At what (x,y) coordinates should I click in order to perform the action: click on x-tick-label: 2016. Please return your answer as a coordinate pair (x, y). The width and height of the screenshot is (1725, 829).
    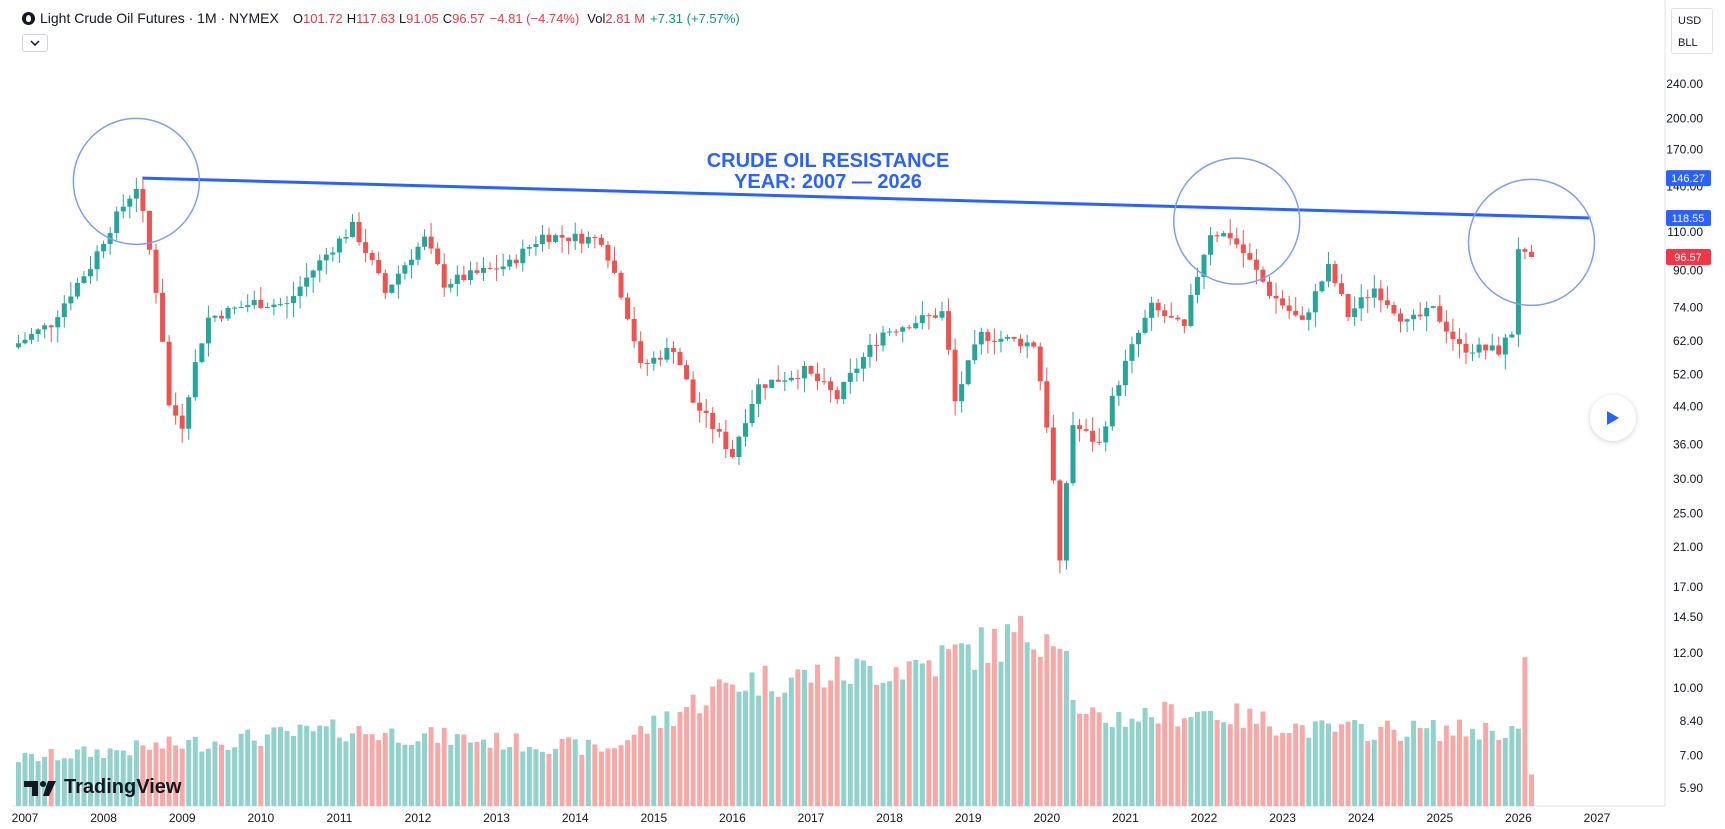
    Looking at the image, I should click on (732, 818).